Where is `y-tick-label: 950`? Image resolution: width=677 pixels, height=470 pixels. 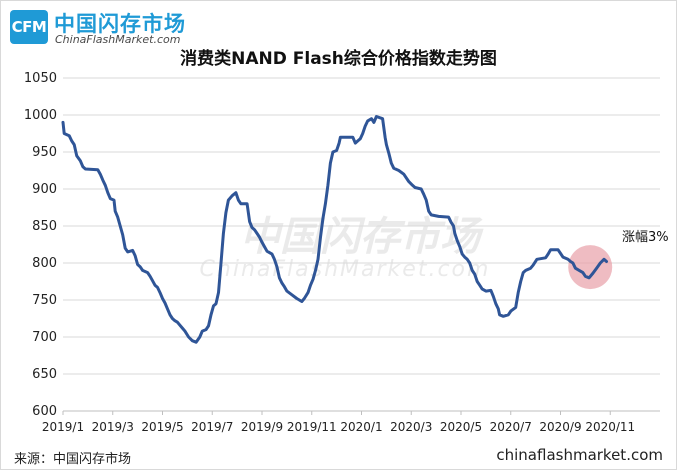 y-tick-label: 950 is located at coordinates (44, 152).